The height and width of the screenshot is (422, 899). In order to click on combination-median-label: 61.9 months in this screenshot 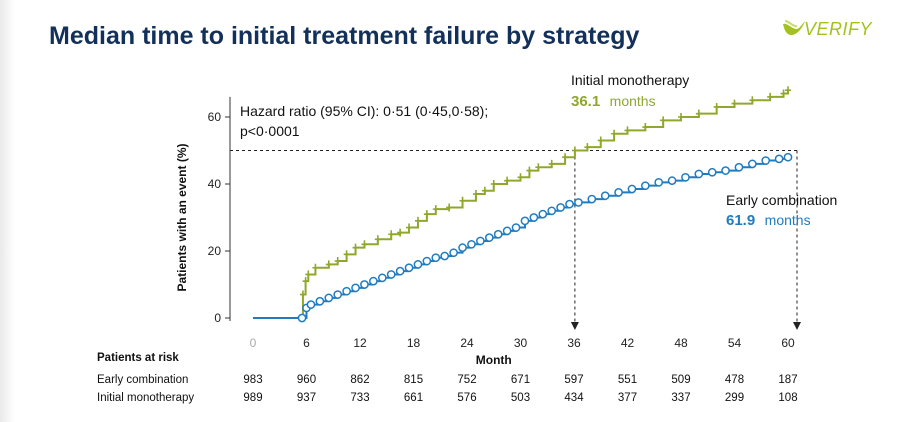, I will do `click(768, 220)`.